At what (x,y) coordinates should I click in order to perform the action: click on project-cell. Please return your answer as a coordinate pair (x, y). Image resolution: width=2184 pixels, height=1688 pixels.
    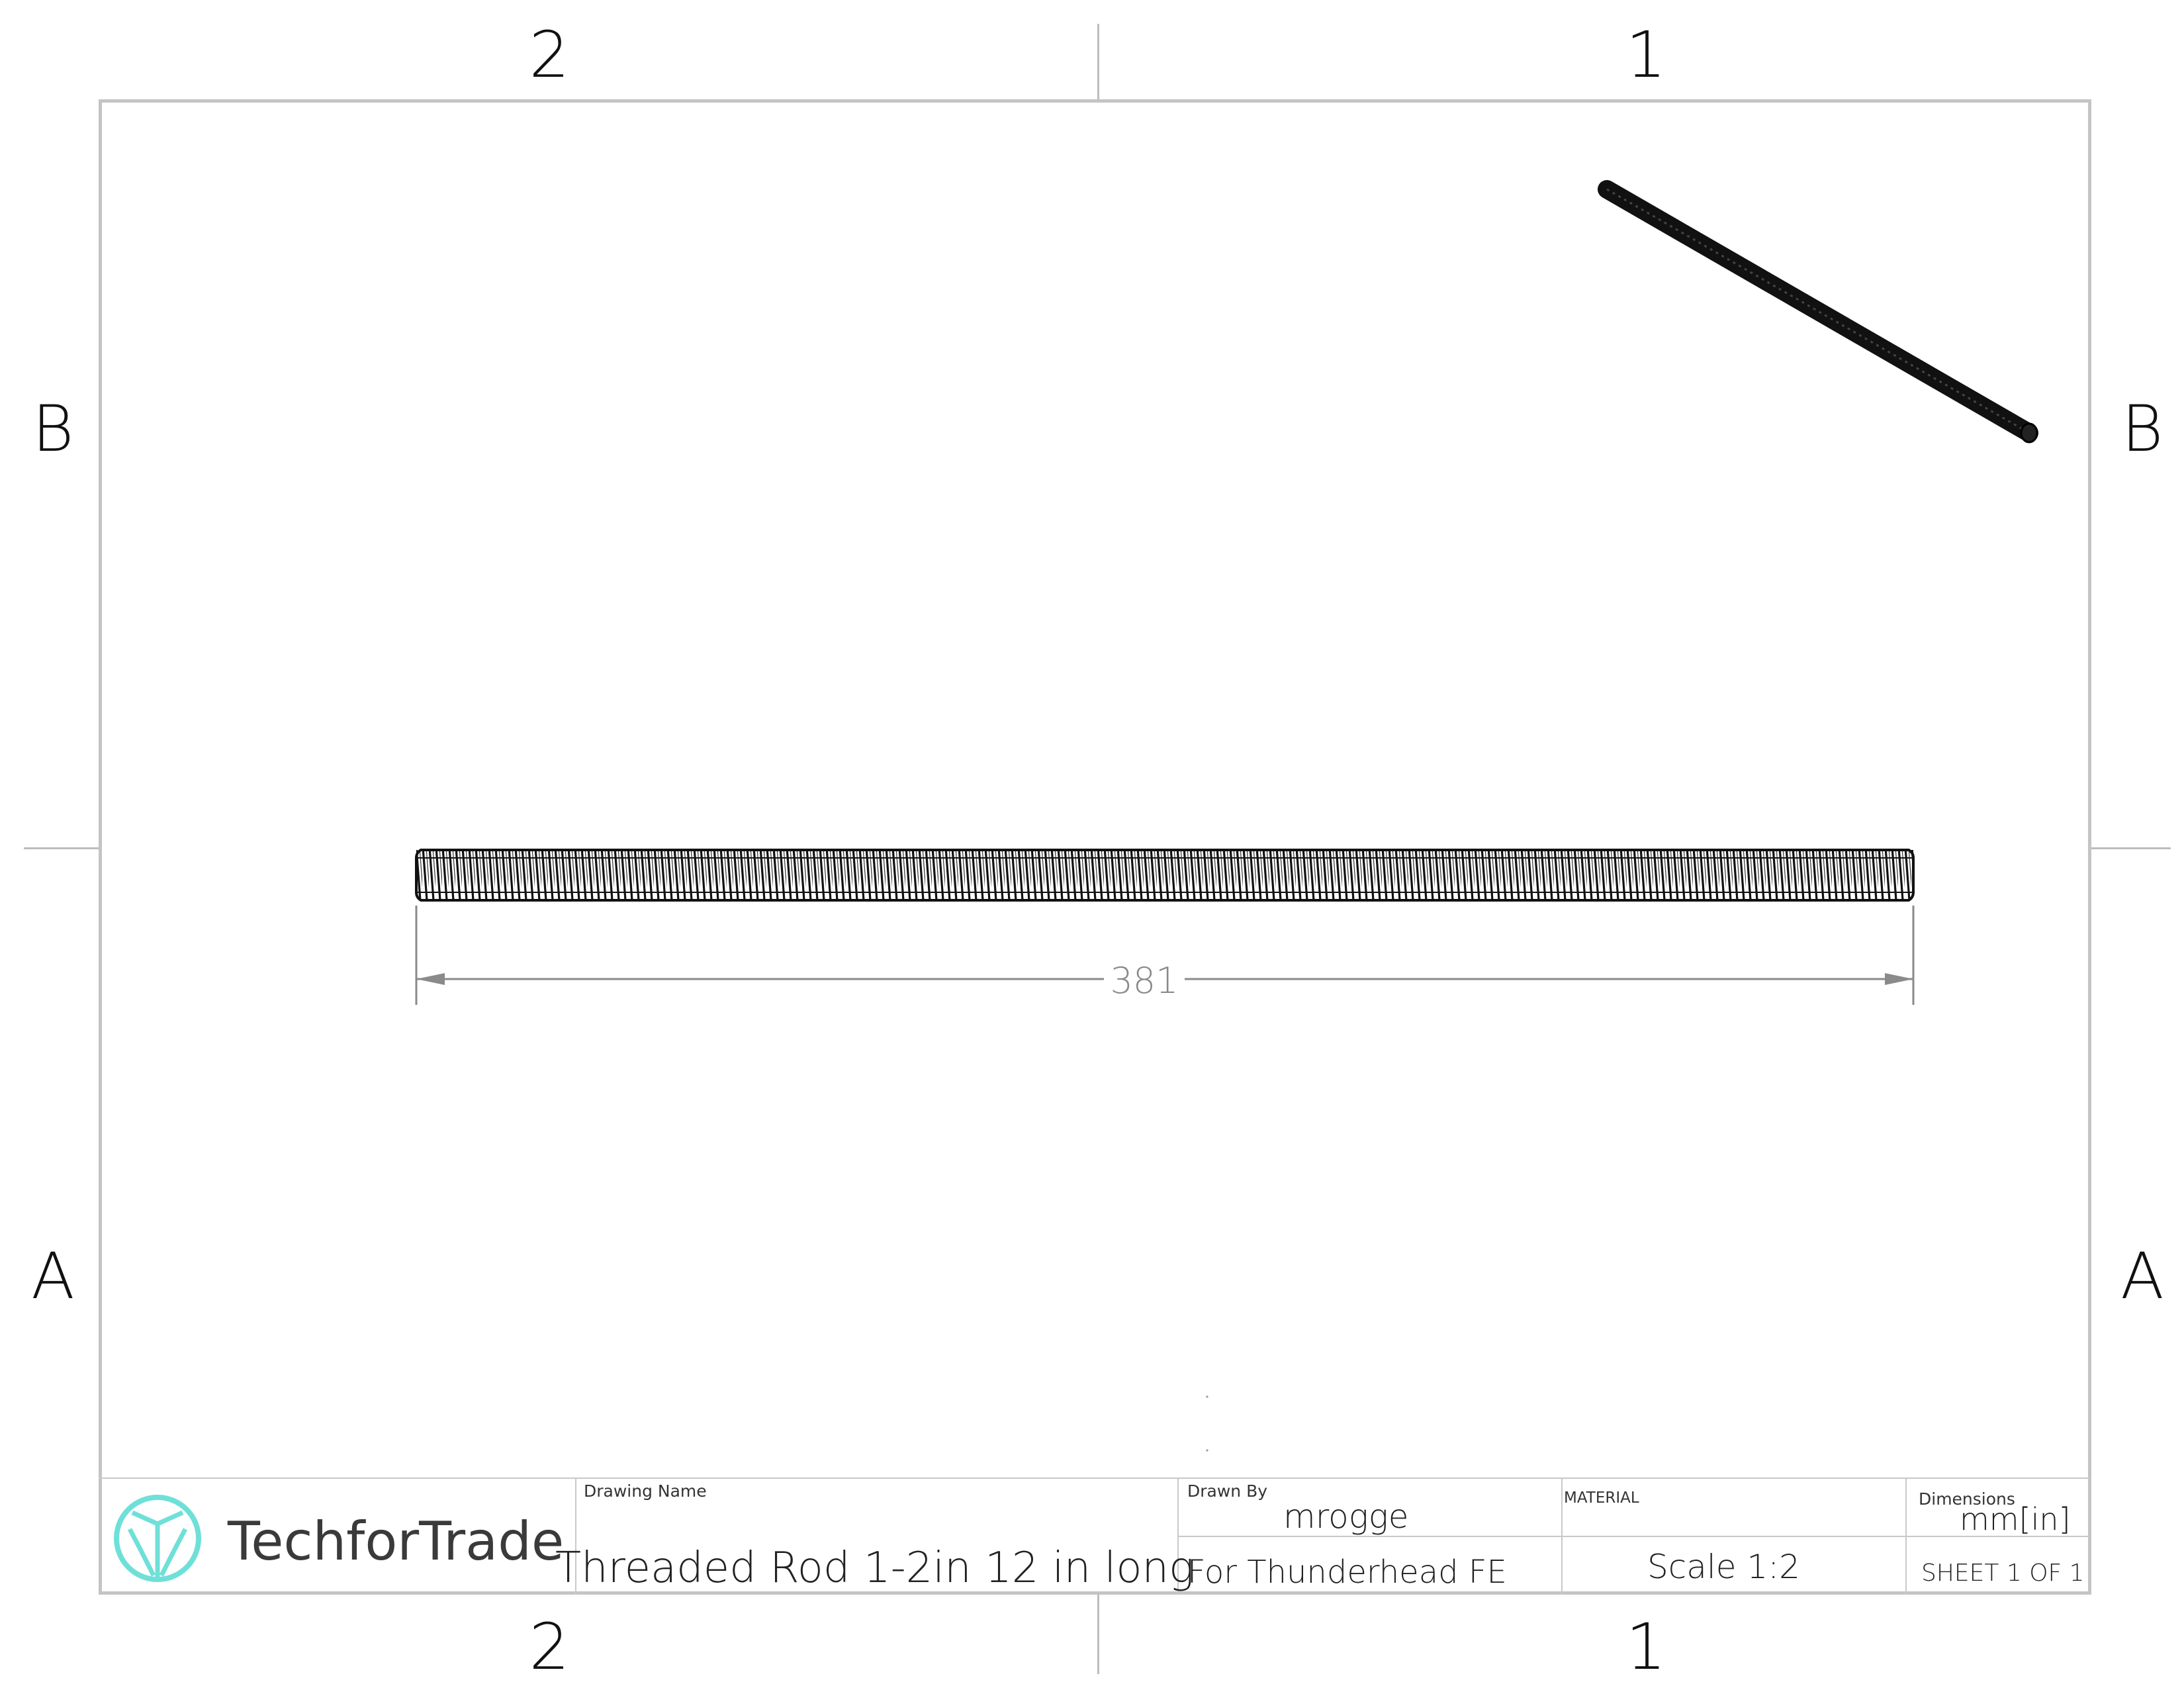
    Looking at the image, I should click on (1369, 1565).